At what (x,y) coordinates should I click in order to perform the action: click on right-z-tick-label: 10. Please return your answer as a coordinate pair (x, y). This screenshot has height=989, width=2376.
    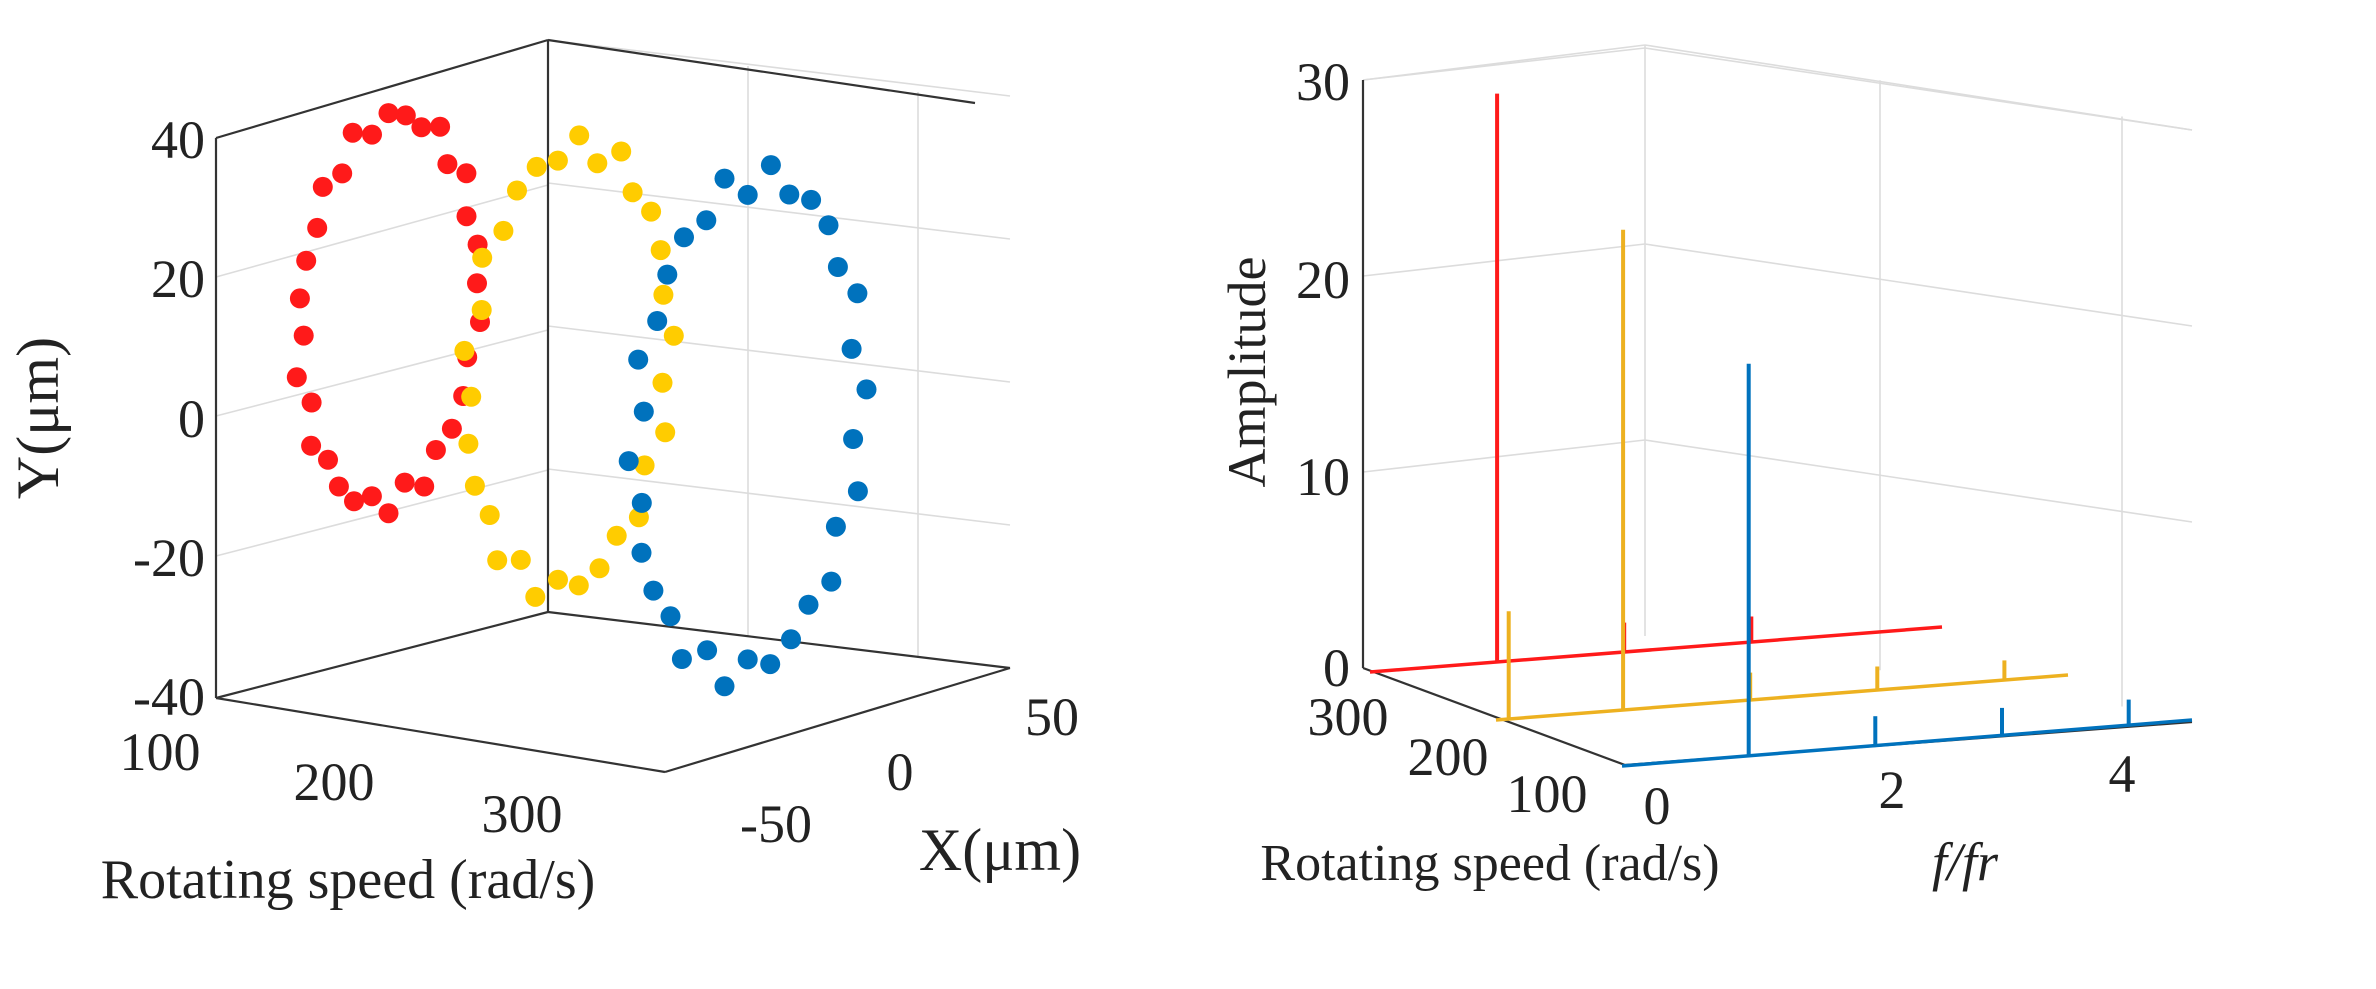
    Looking at the image, I should click on (1323, 477).